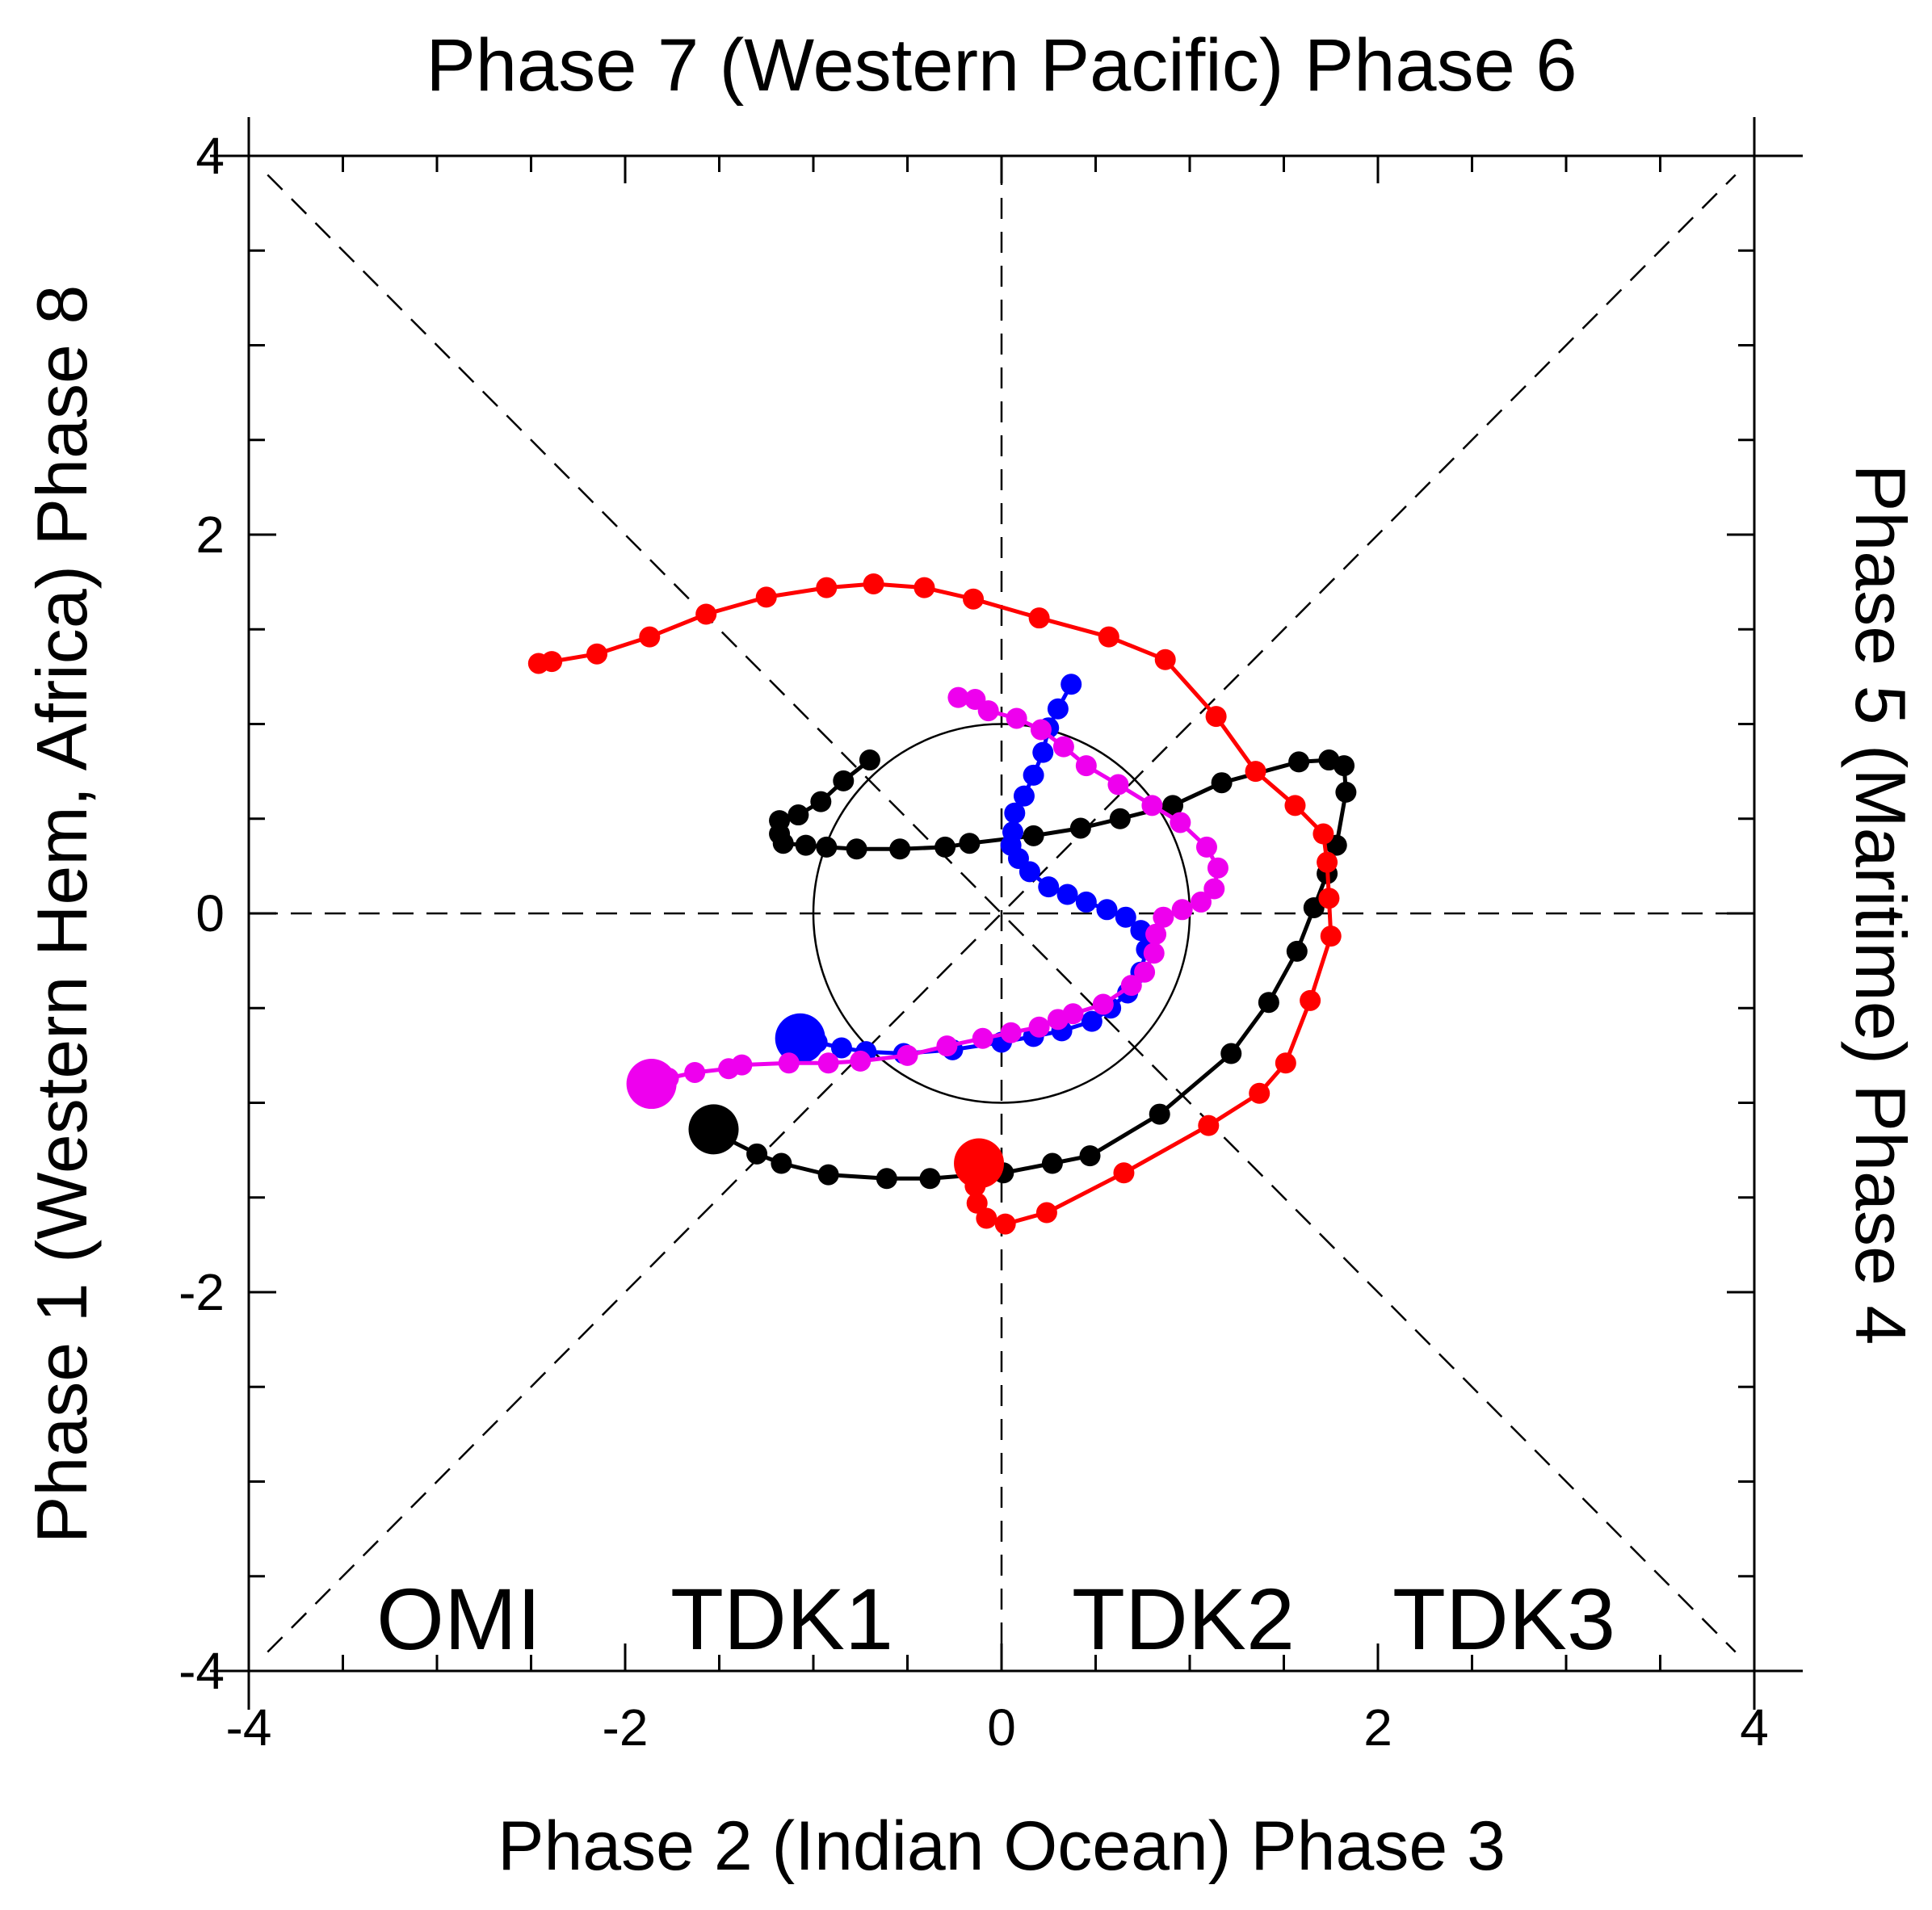  I want to click on series-end-point-tdk1, so click(980, 1164).